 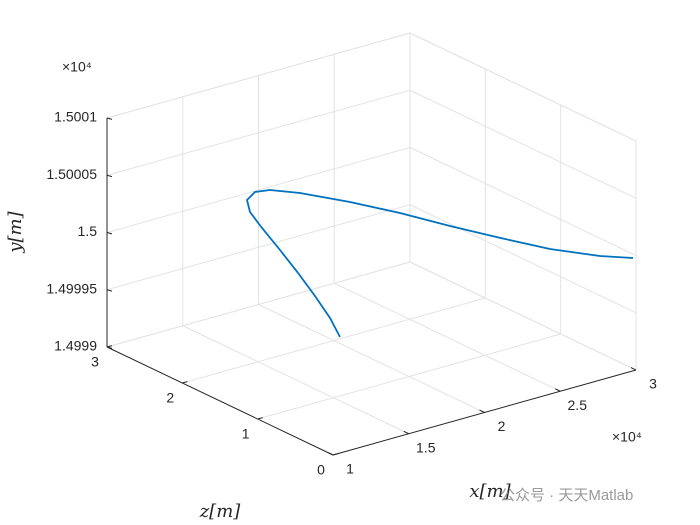 What do you see at coordinates (578, 405) in the screenshot?
I see `x-tick-label: 2.5` at bounding box center [578, 405].